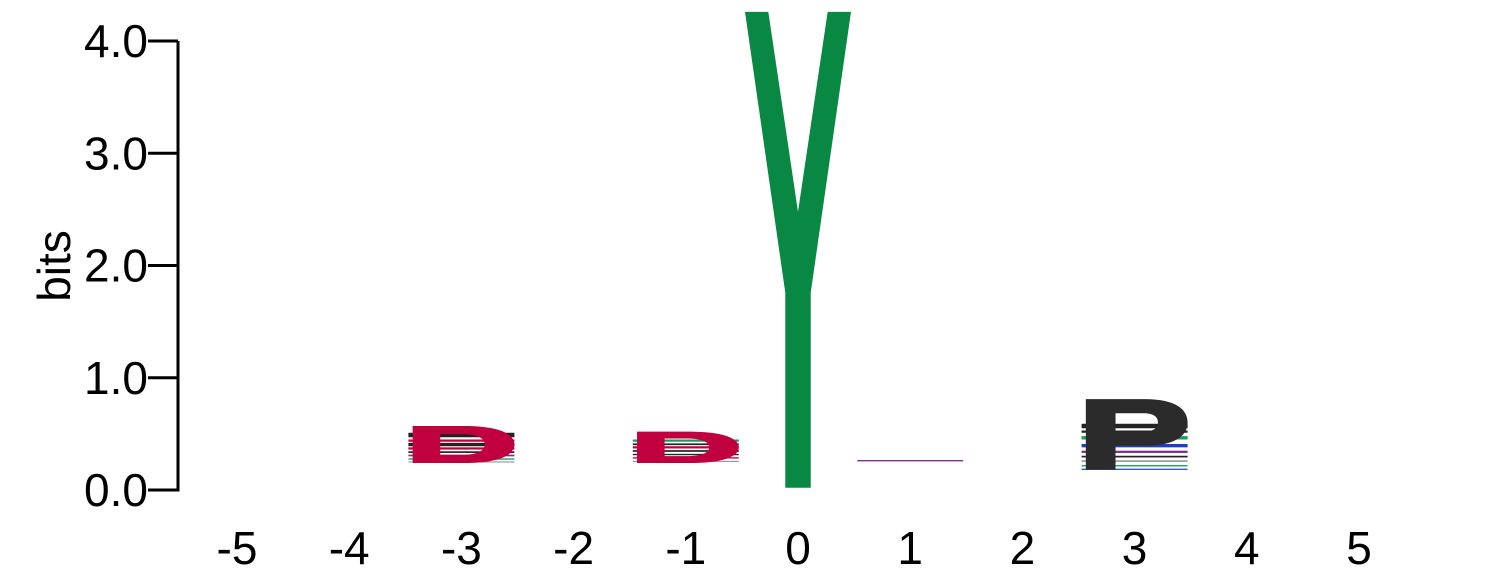  Describe the element at coordinates (1023, 548) in the screenshot. I see `x-tick-label: 2` at that location.